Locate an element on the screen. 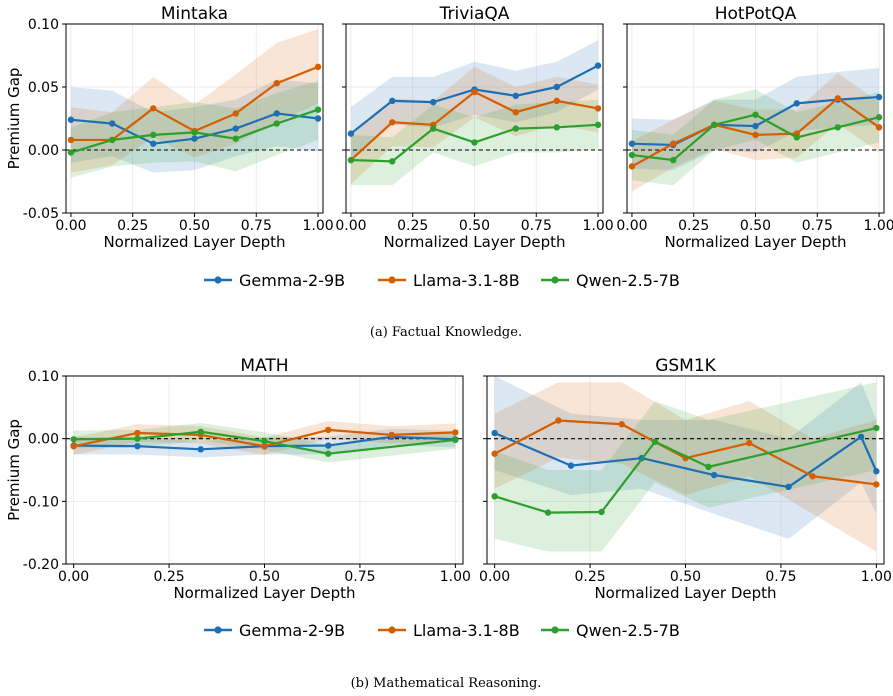 The height and width of the screenshot is (696, 893). legend-gemma-label-a: Gemma-2-9B is located at coordinates (292, 280).